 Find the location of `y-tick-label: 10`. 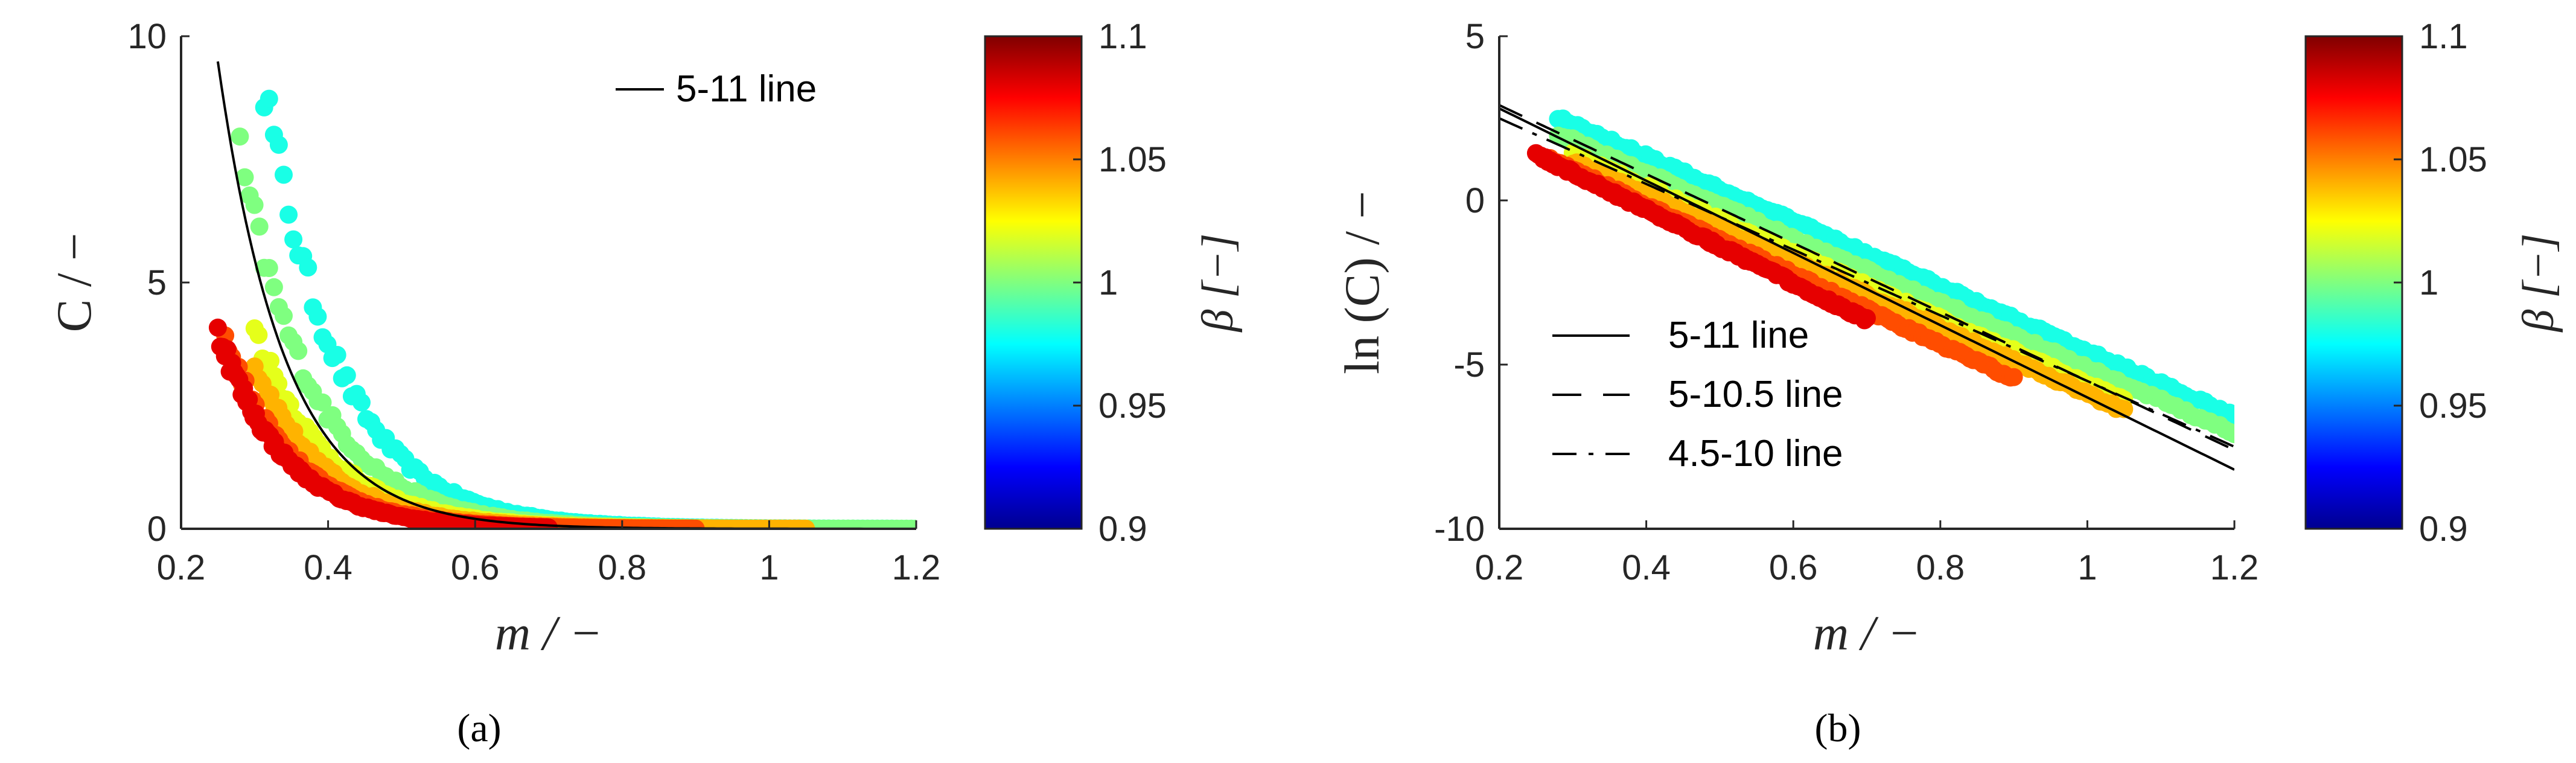

y-tick-label: 10 is located at coordinates (147, 36).